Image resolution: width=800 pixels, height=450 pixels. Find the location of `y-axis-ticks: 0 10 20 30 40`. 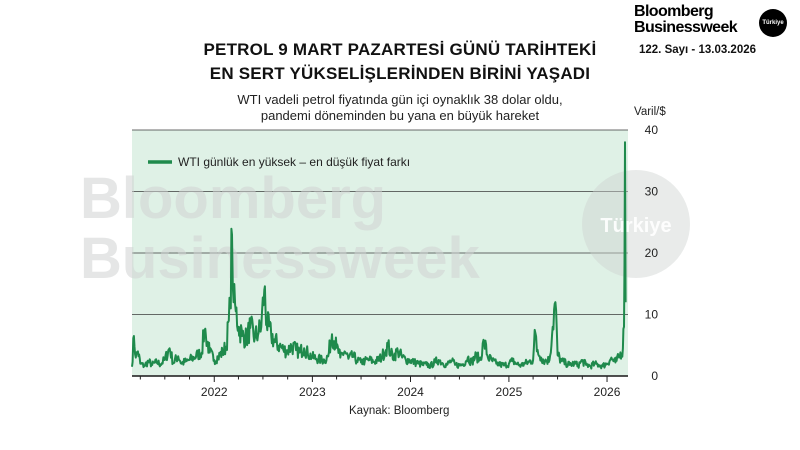

y-axis-ticks: 0 10 20 30 40 is located at coordinates (652, 253).